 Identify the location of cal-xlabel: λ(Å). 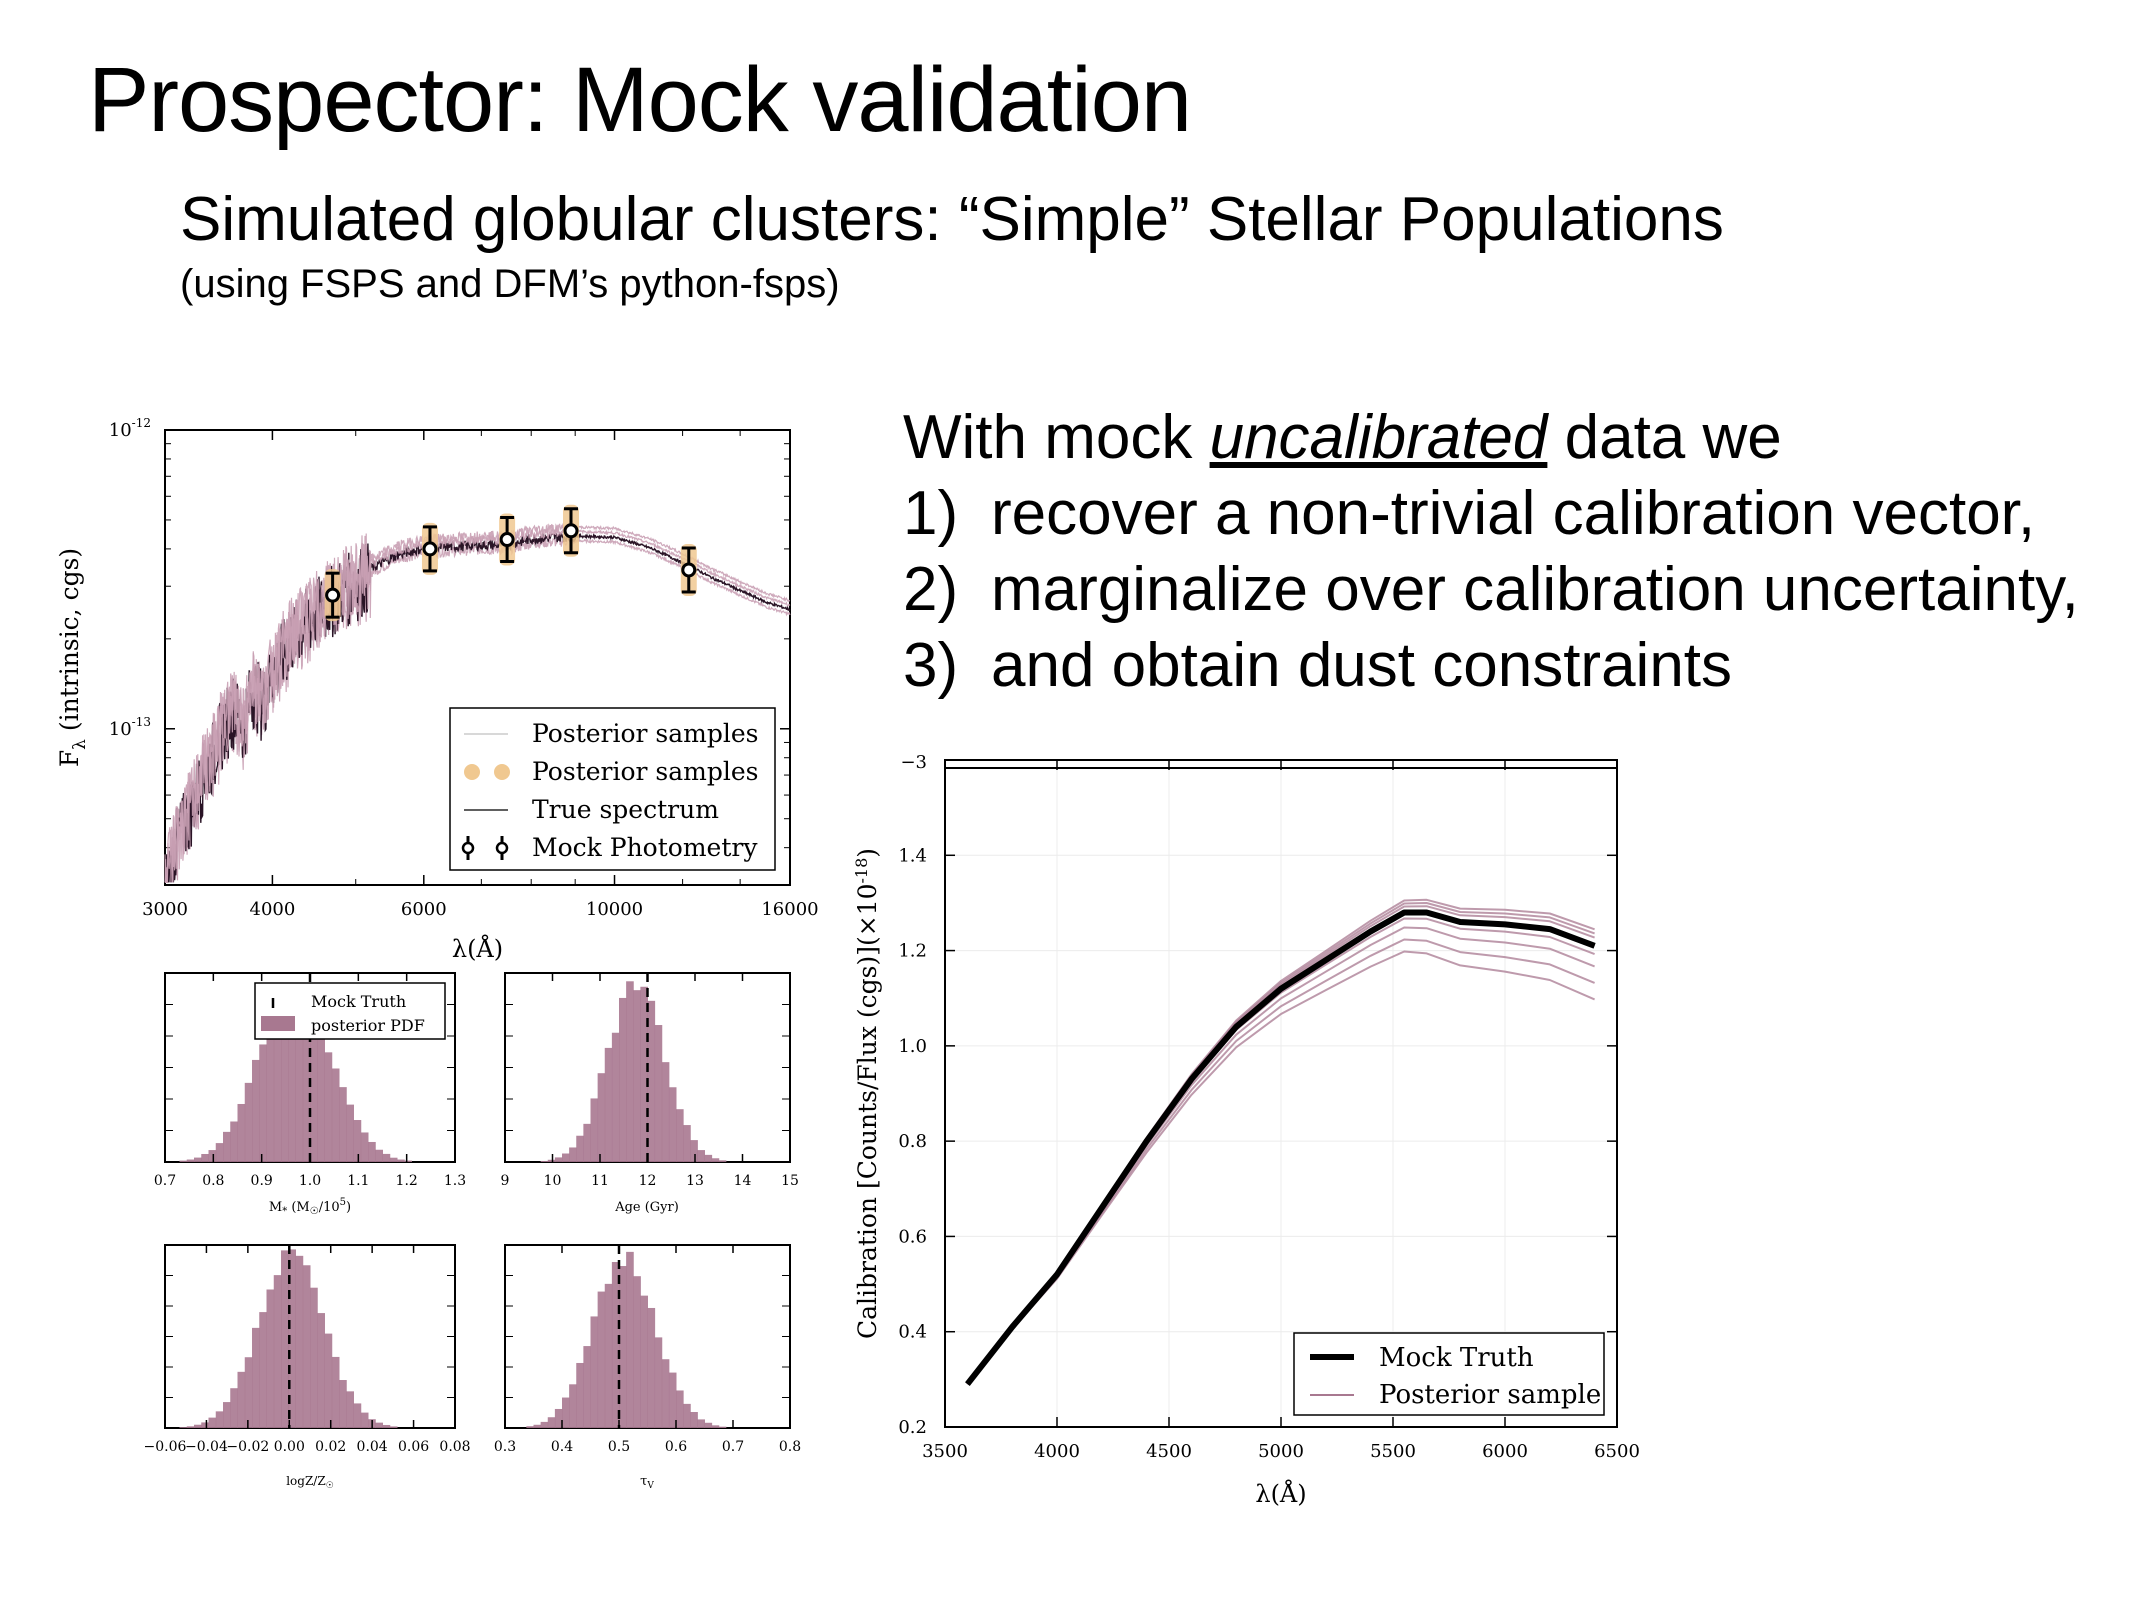
(1280, 1493).